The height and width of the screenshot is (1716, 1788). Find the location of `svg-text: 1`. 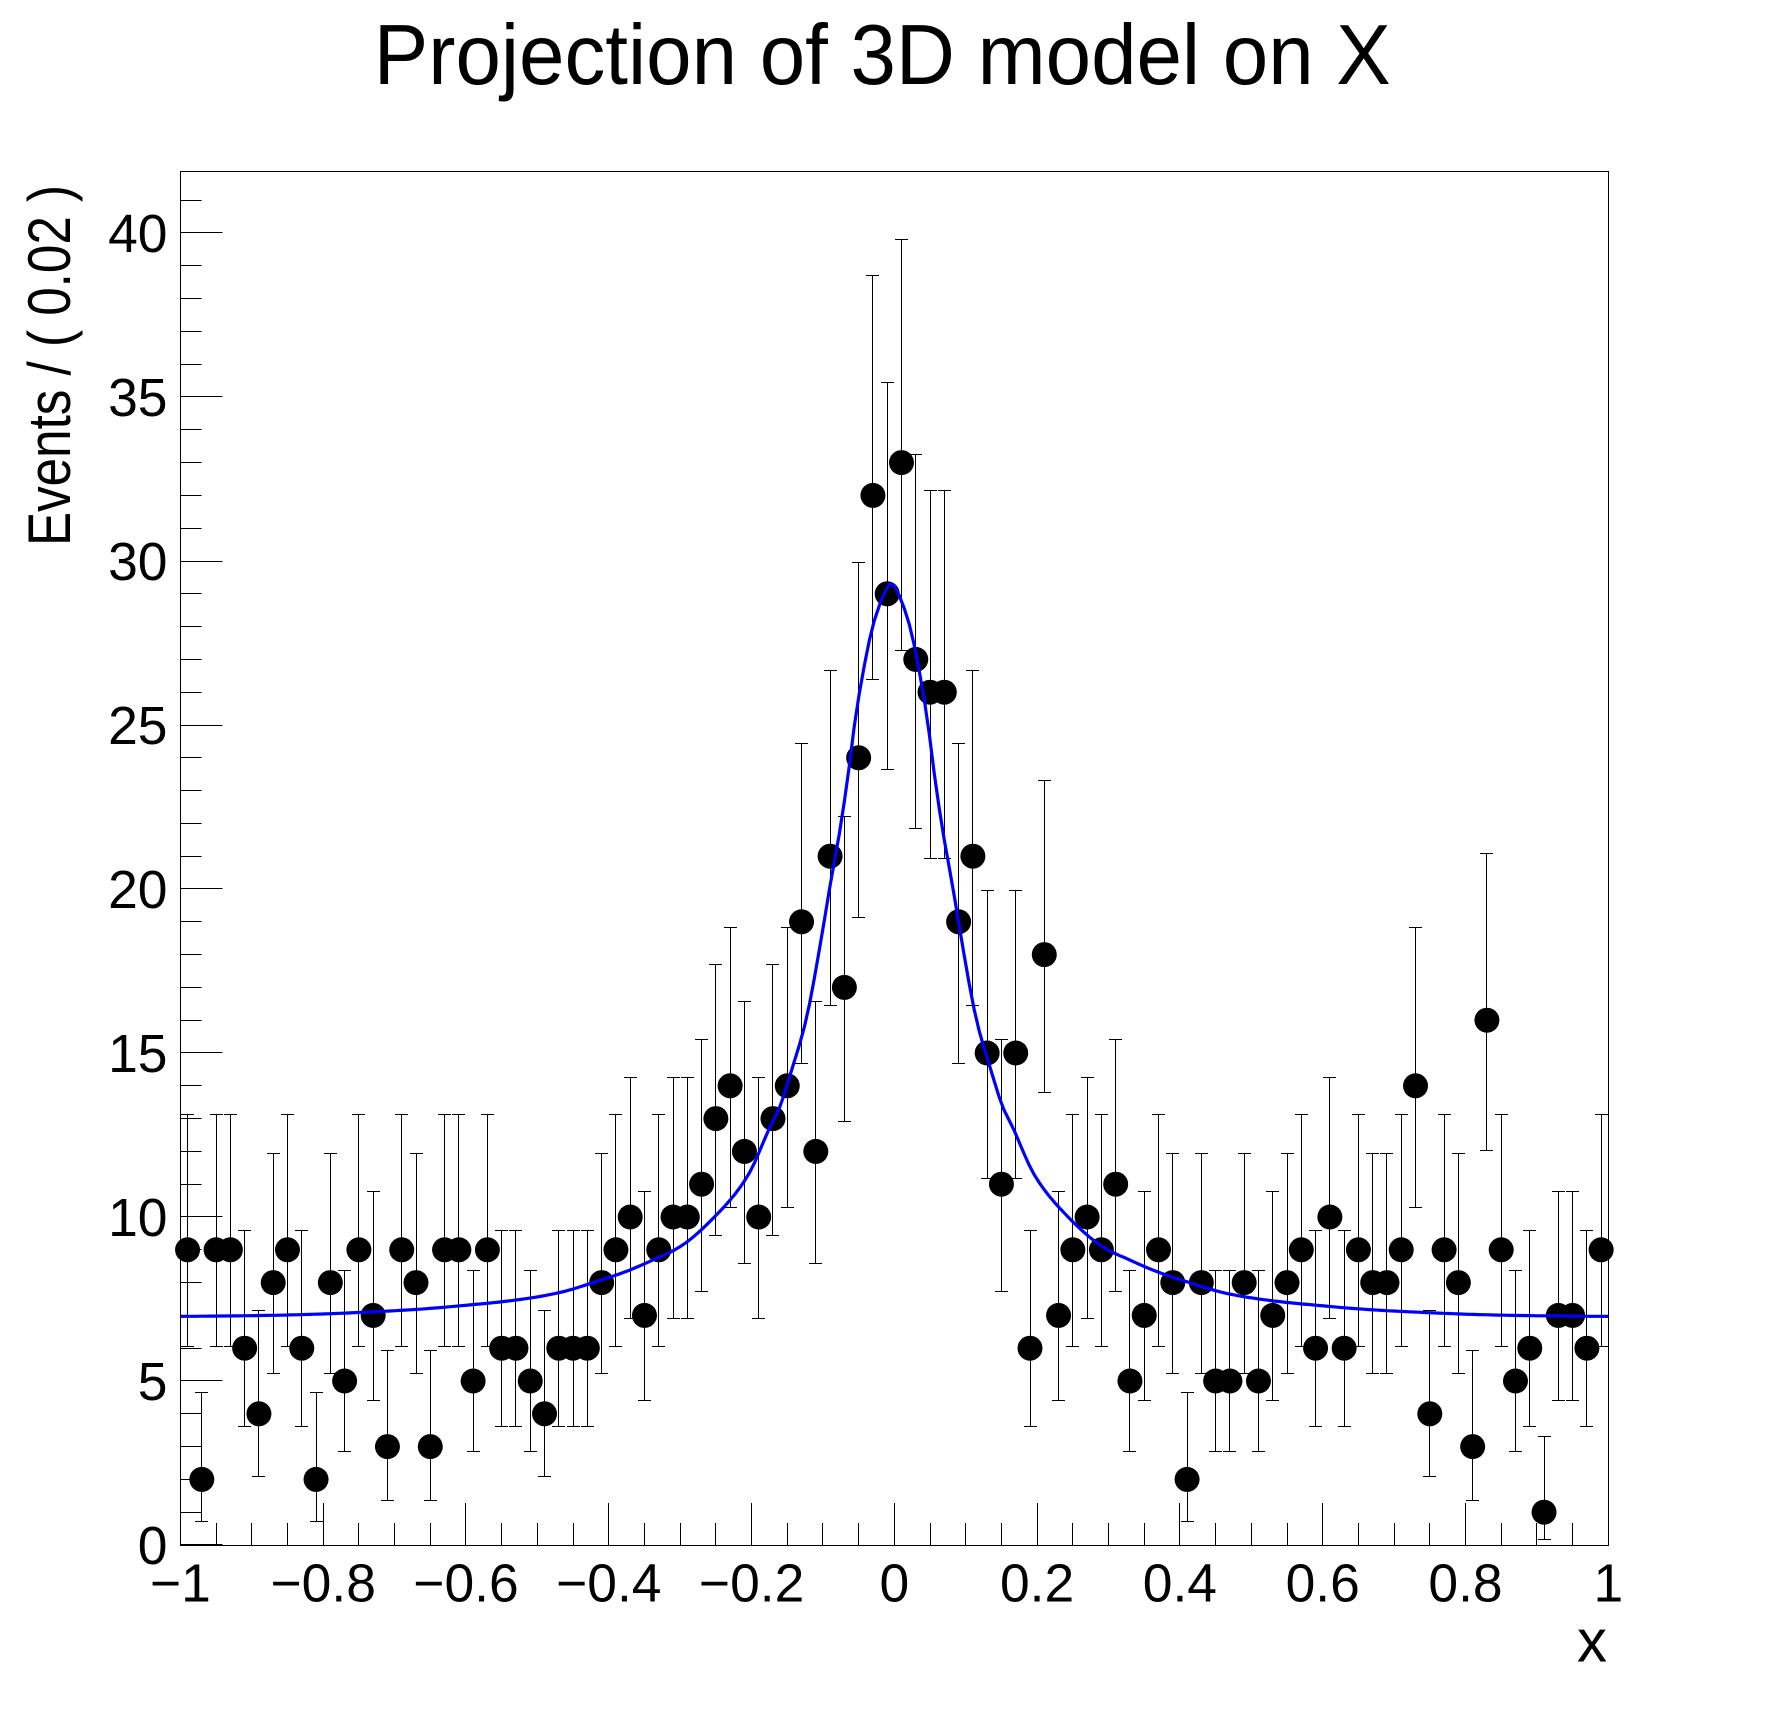

svg-text: 1 is located at coordinates (1608, 1584).